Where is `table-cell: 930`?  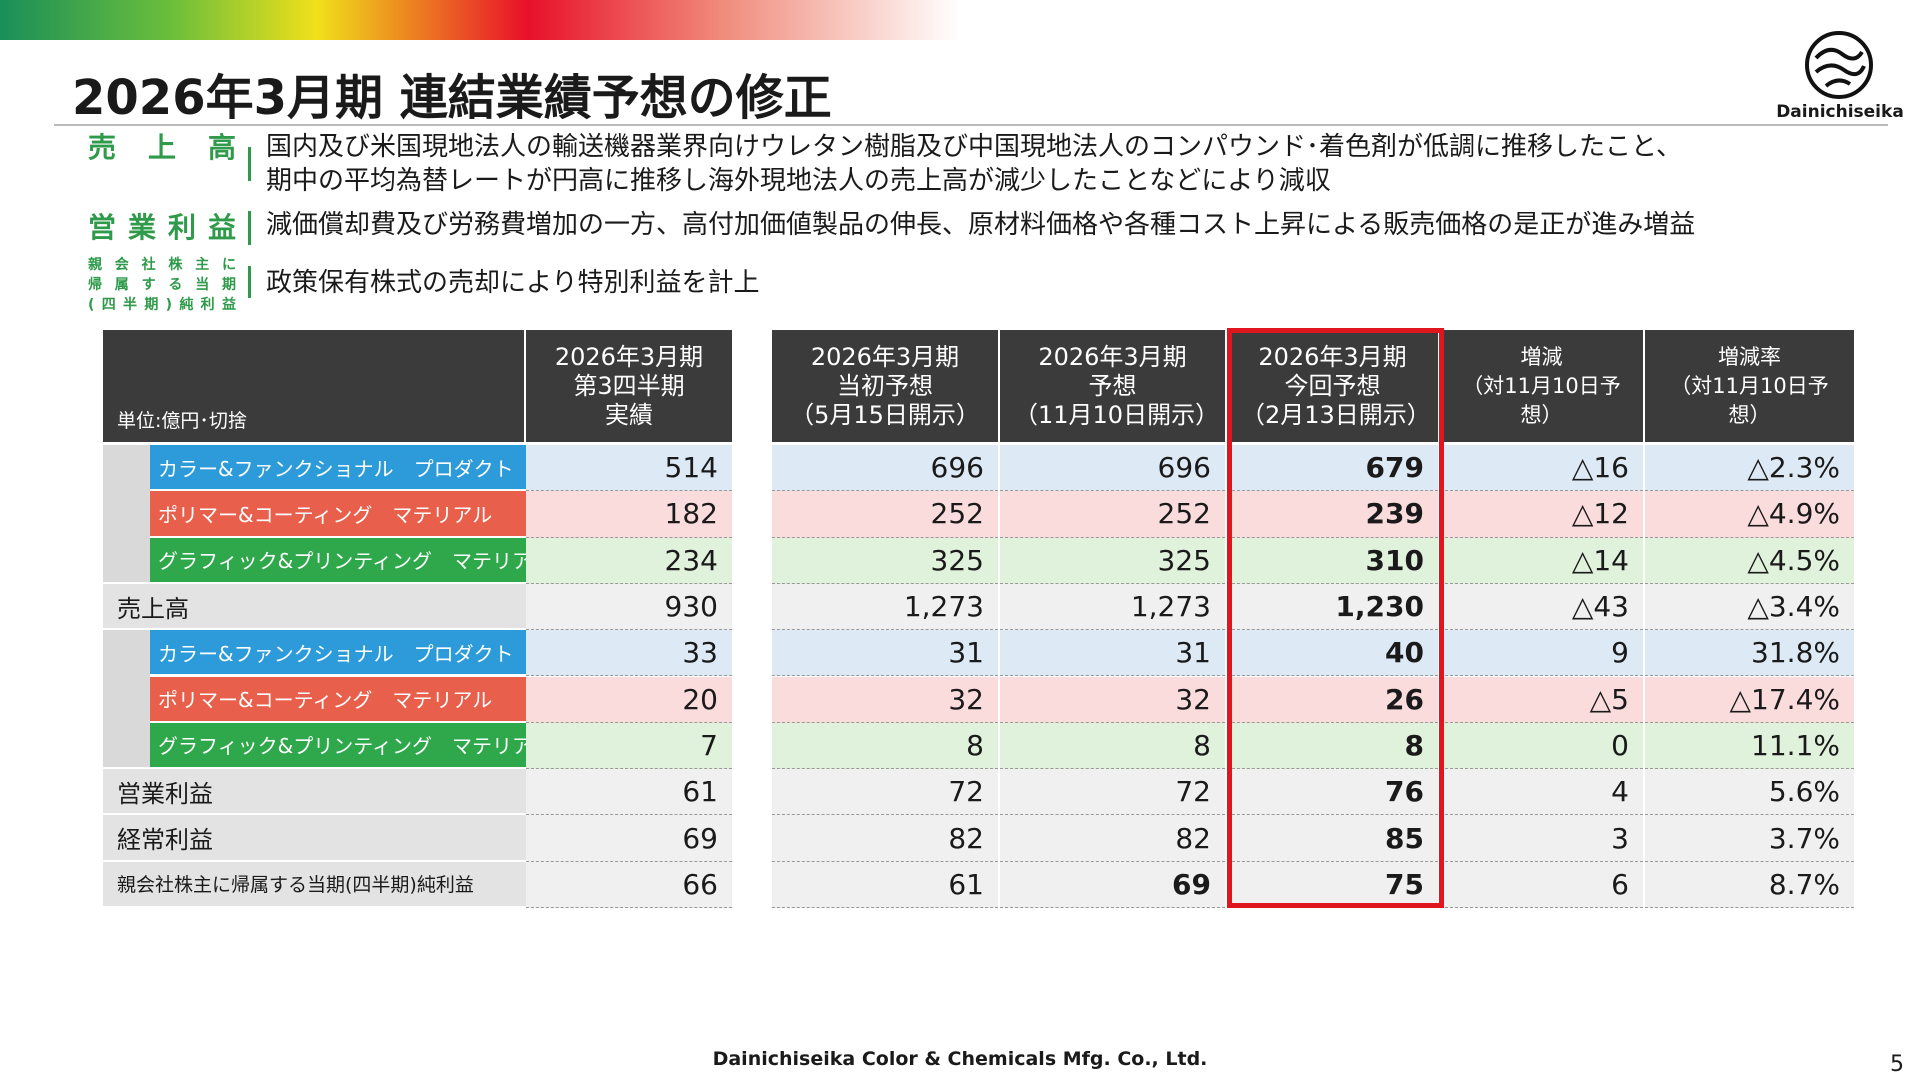 table-cell: 930 is located at coordinates (629, 607).